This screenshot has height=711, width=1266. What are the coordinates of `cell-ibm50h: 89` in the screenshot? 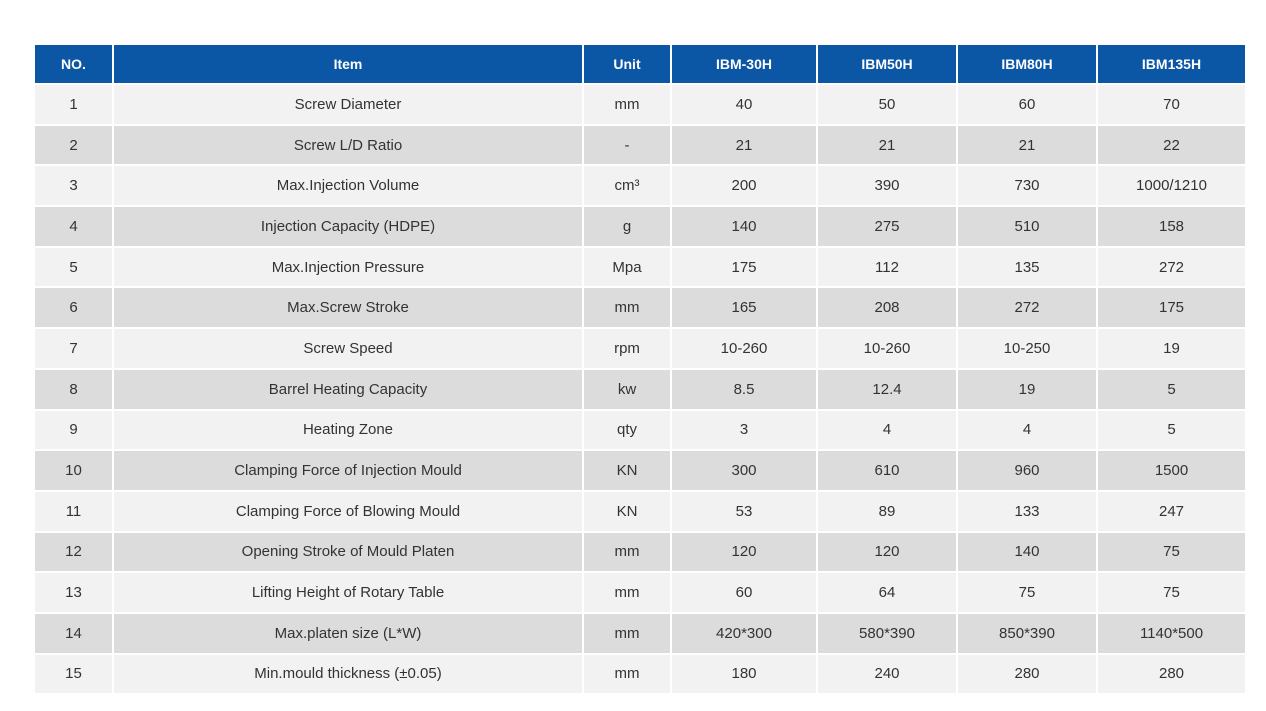 It's located at (887, 511).